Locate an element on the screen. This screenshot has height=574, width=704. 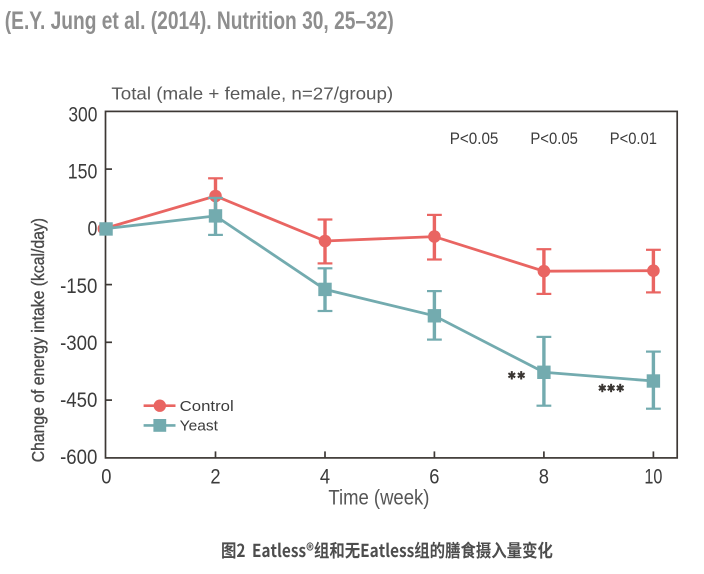
svg-text: 2 is located at coordinates (215, 476).